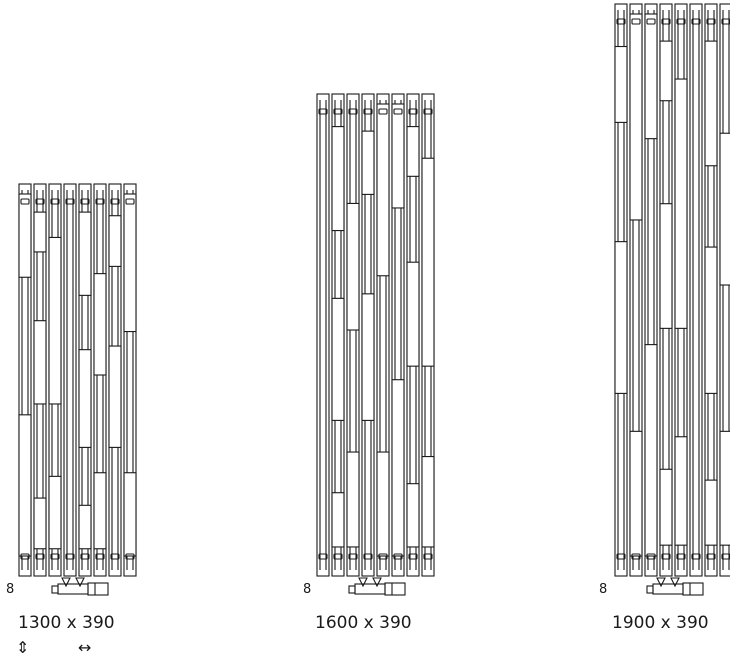  Describe the element at coordinates (363, 623) in the screenshot. I see `size-label: 1600 x 390` at that location.